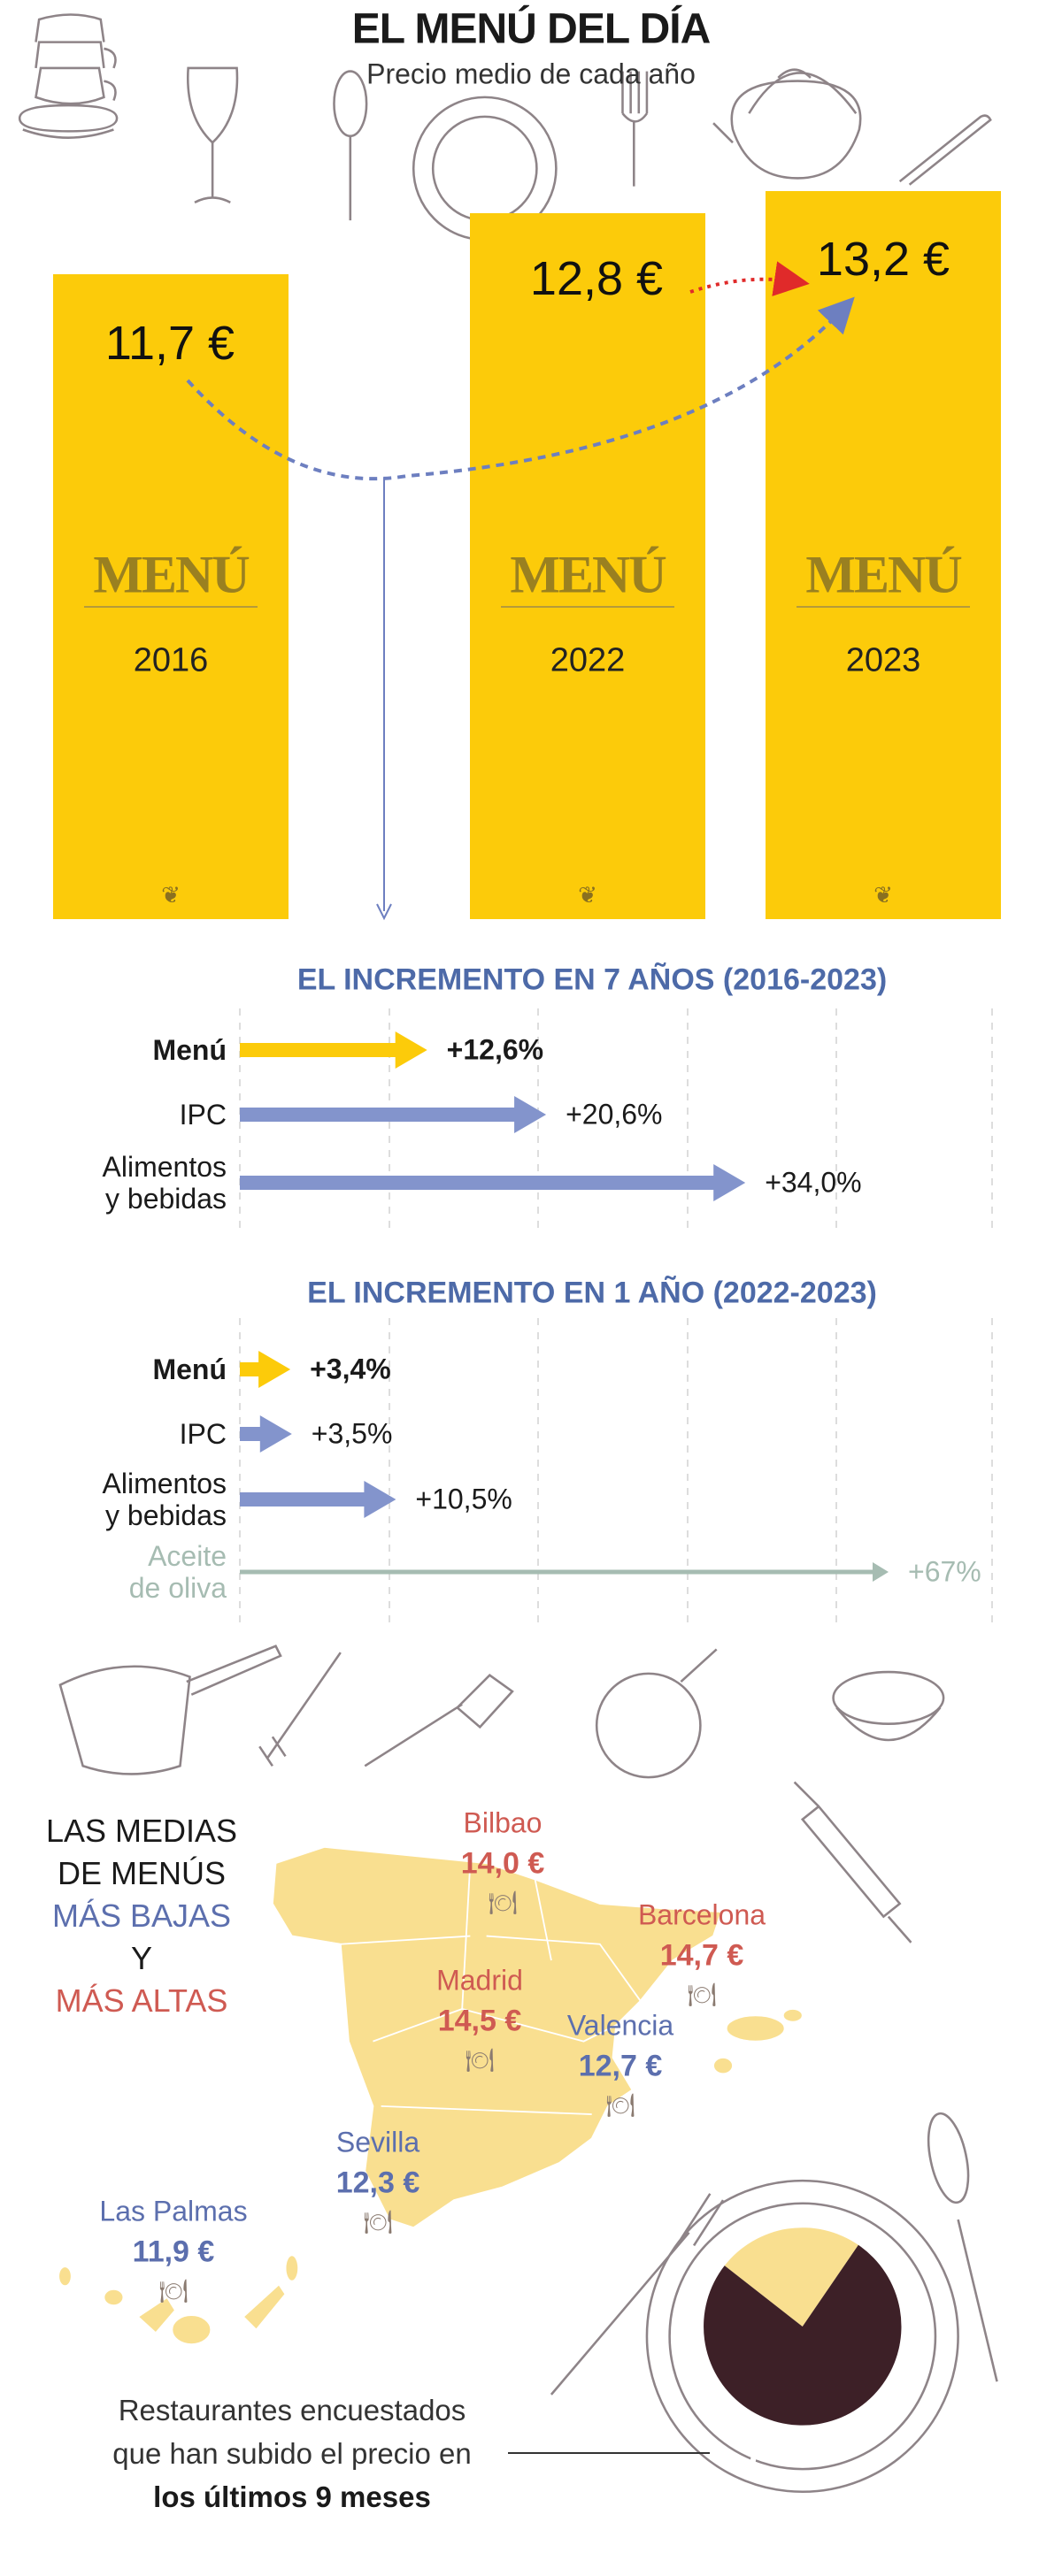 This screenshot has width=1062, height=2576. What do you see at coordinates (945, 150) in the screenshot?
I see `pan-icon` at bounding box center [945, 150].